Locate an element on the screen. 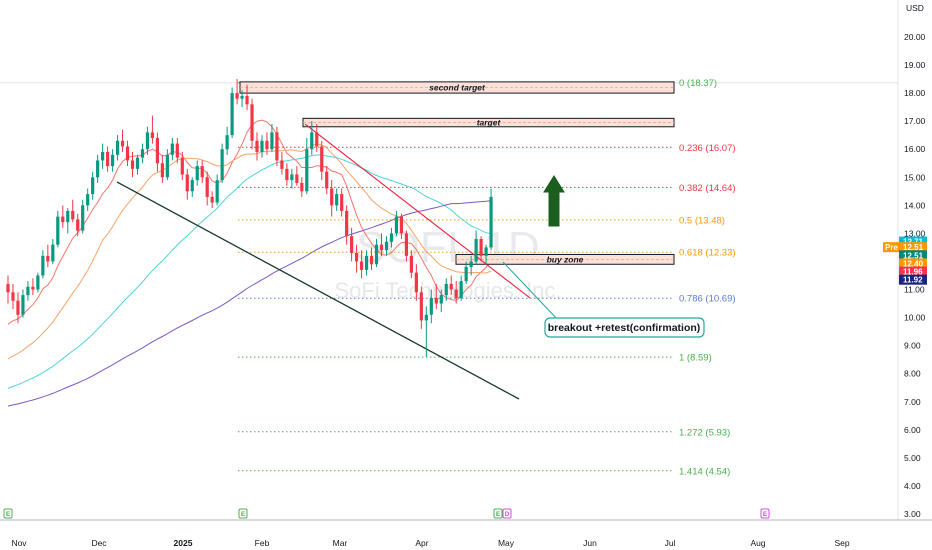 This screenshot has width=932, height=550. y-tick-label: 16.00 is located at coordinates (915, 149).